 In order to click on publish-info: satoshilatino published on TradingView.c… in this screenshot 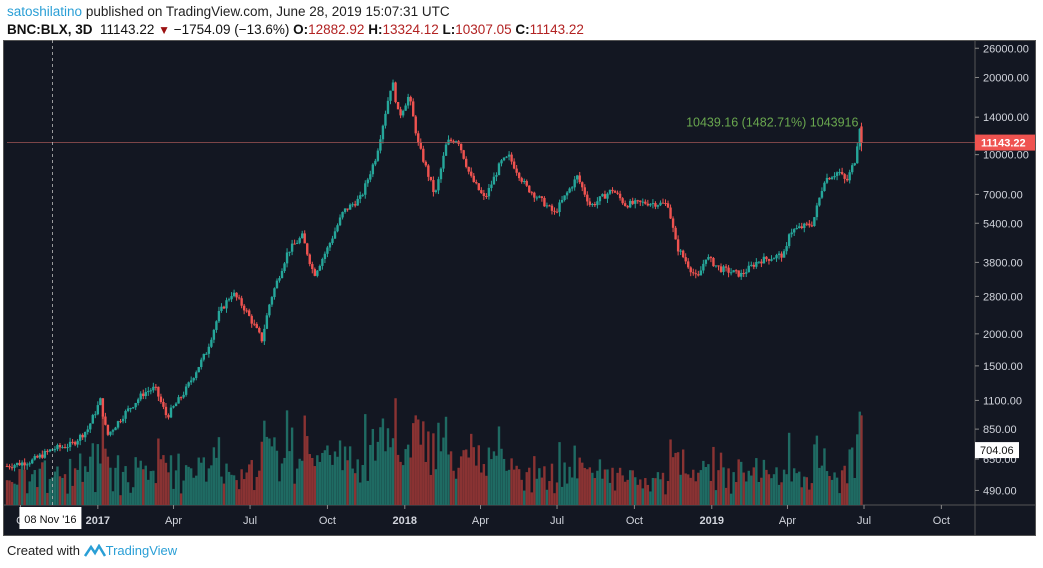, I will do `click(228, 11)`.